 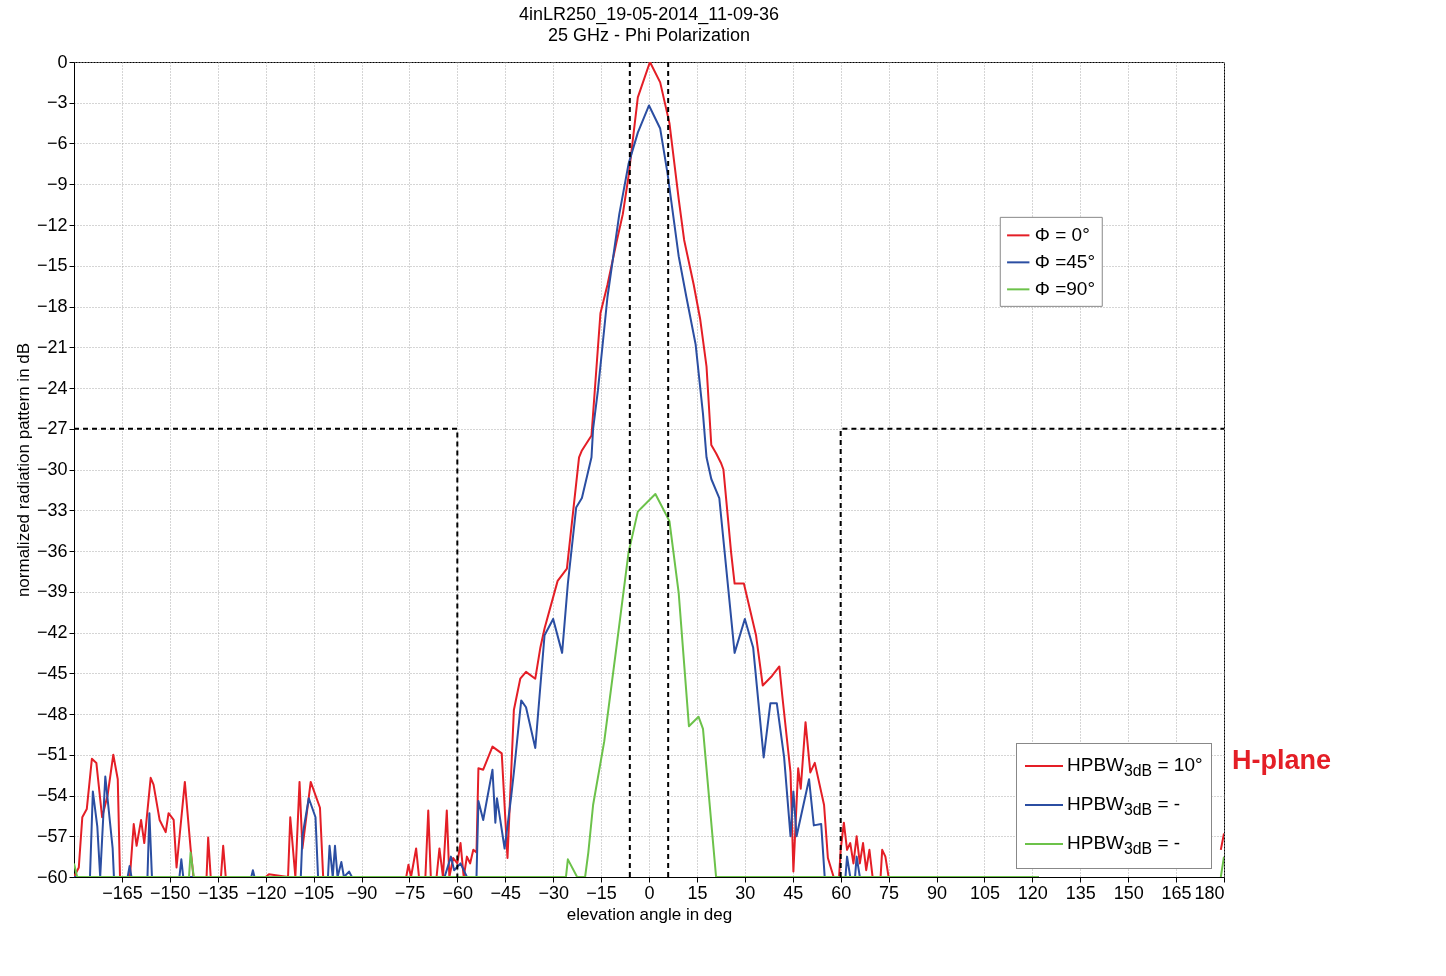 I want to click on x-tick-label: −45, so click(x=506, y=892).